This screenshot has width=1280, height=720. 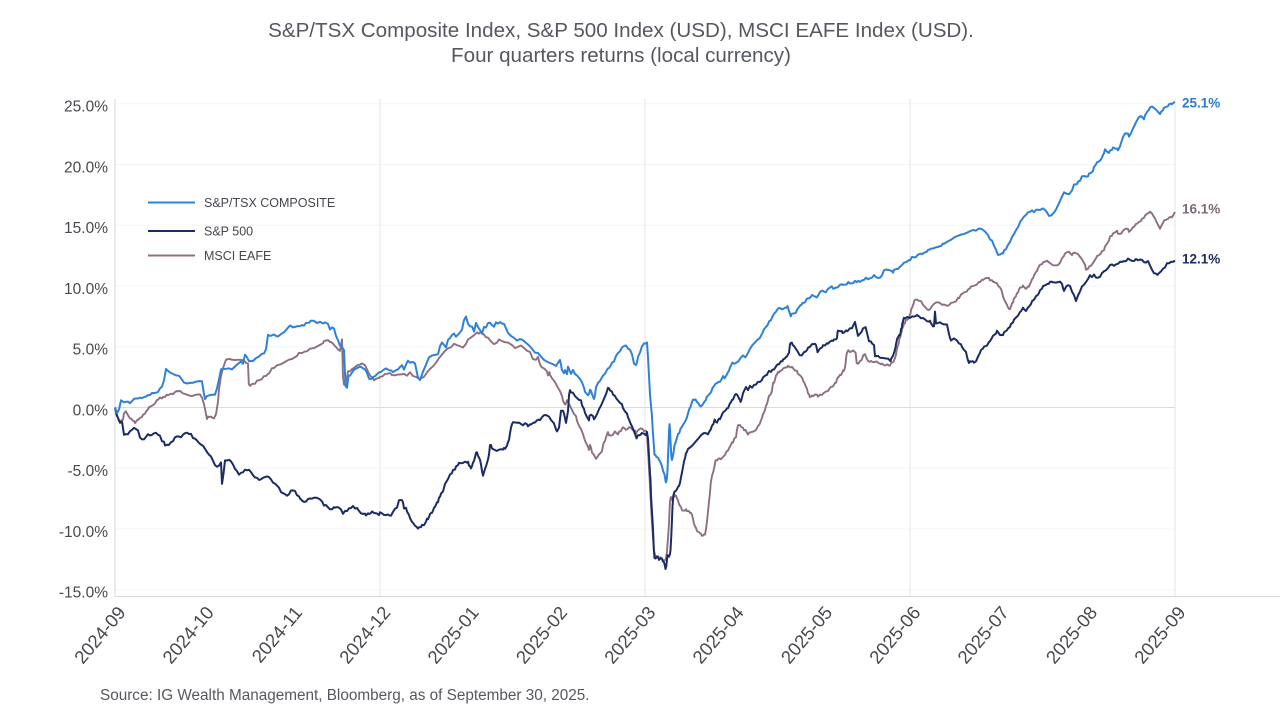 What do you see at coordinates (1201, 209) in the screenshot?
I see `svg-text: 16.1%` at bounding box center [1201, 209].